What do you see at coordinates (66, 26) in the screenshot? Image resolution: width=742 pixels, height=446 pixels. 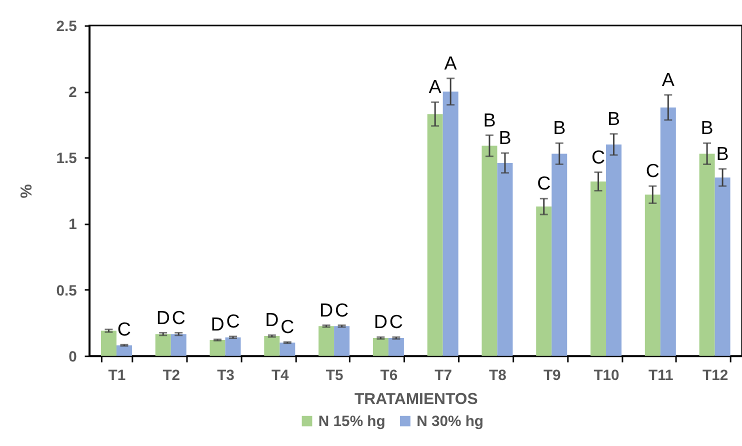 I see `y-tick-label: 2.5` at bounding box center [66, 26].